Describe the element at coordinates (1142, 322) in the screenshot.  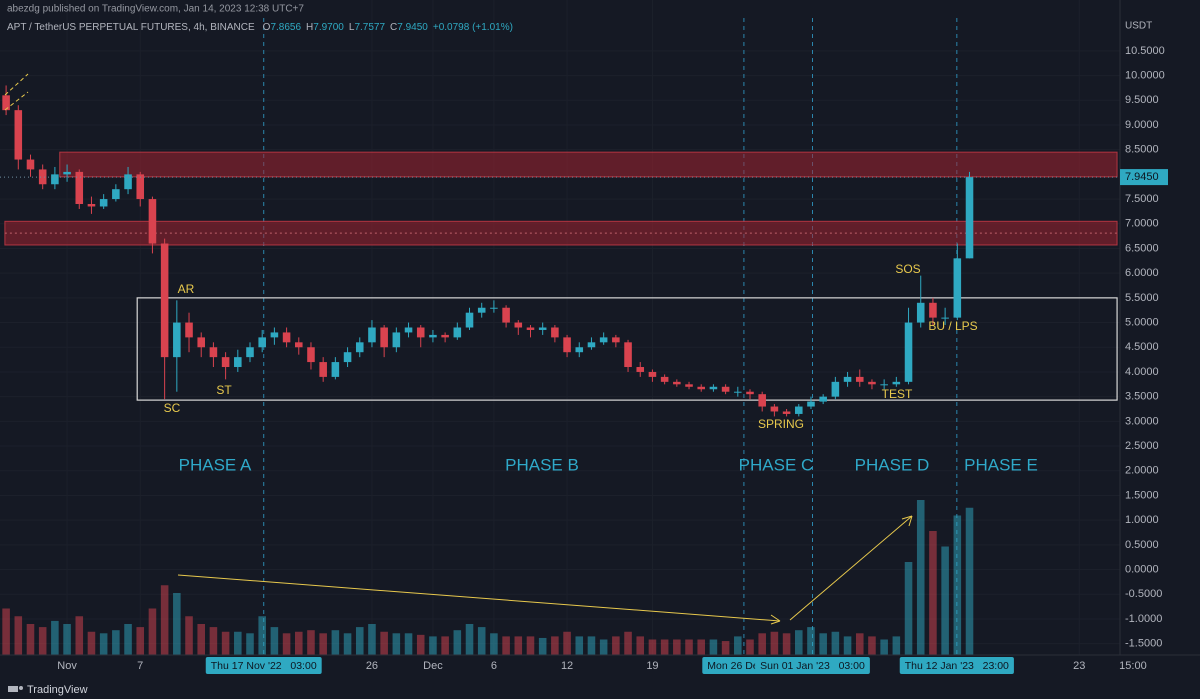
I see `y-tick-label: 5.0000` at that location.